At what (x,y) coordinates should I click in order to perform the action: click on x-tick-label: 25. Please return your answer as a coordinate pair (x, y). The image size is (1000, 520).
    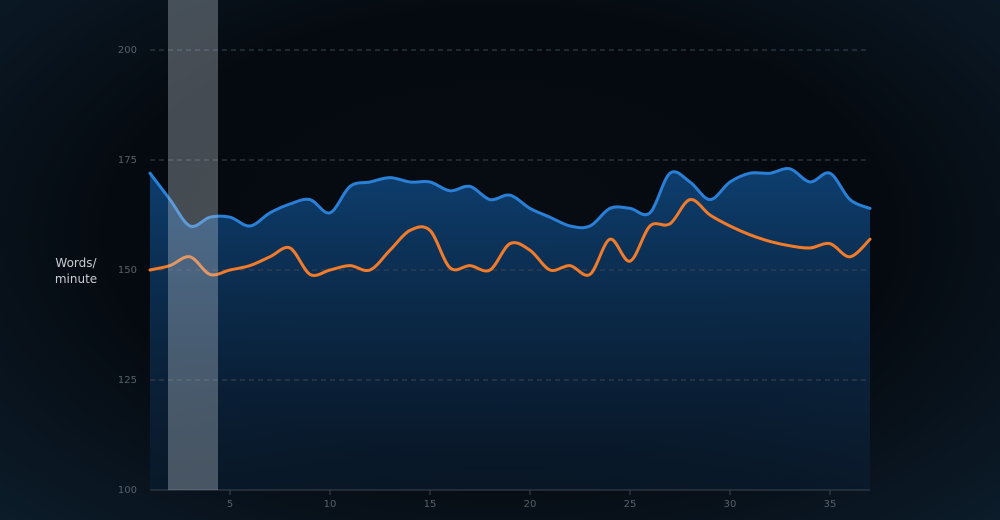
    Looking at the image, I should click on (630, 504).